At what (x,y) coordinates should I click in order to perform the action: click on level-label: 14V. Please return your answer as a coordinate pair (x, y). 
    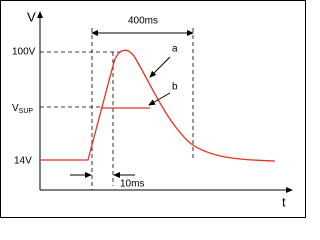
    Looking at the image, I should click on (23, 161).